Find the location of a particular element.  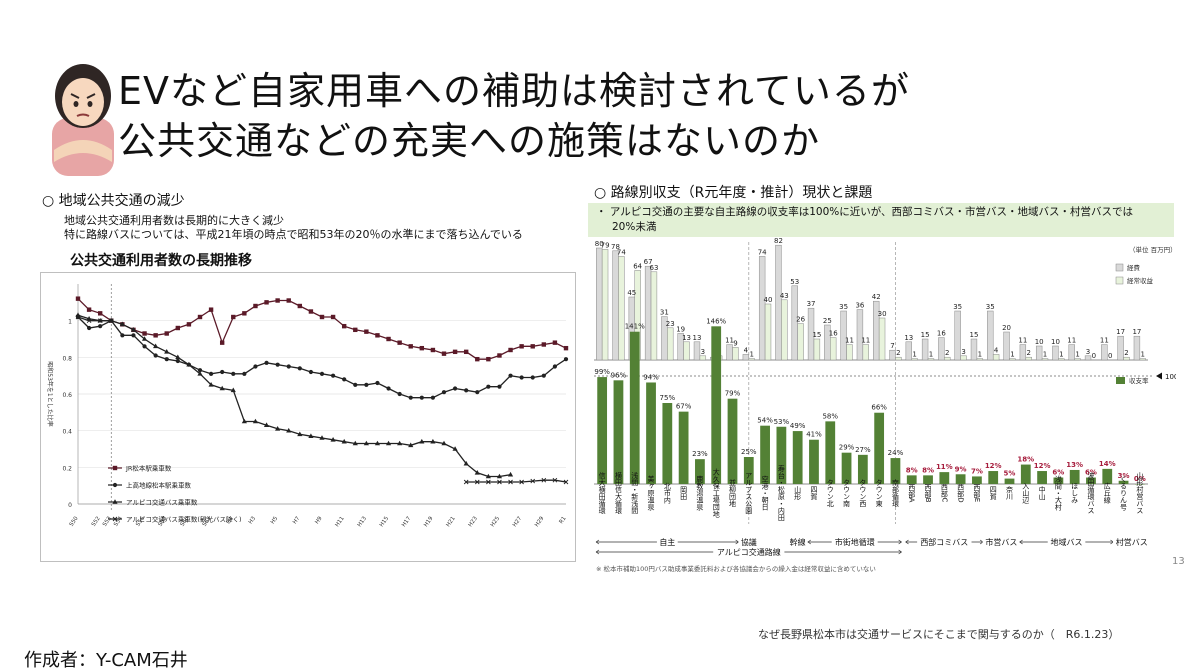

route-name: 入山辺 is located at coordinates (1026, 494).